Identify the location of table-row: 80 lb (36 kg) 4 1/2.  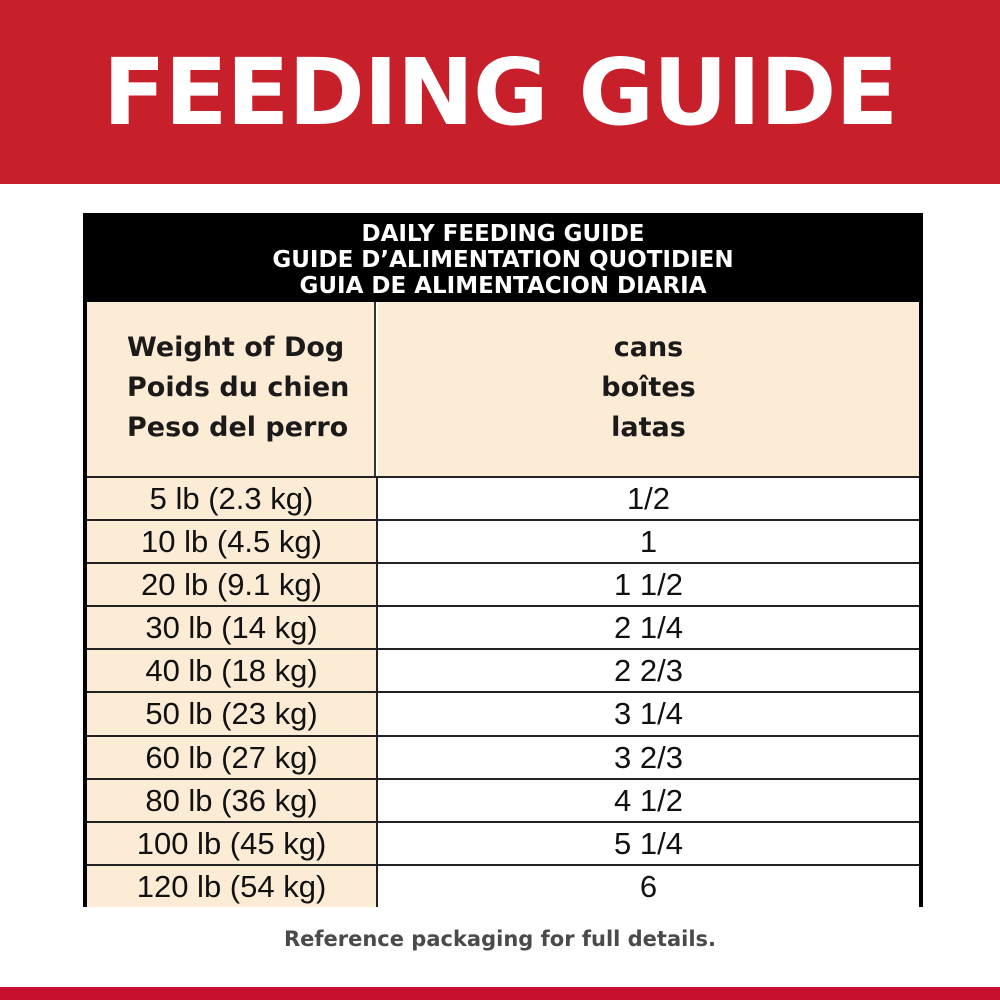
(503, 799).